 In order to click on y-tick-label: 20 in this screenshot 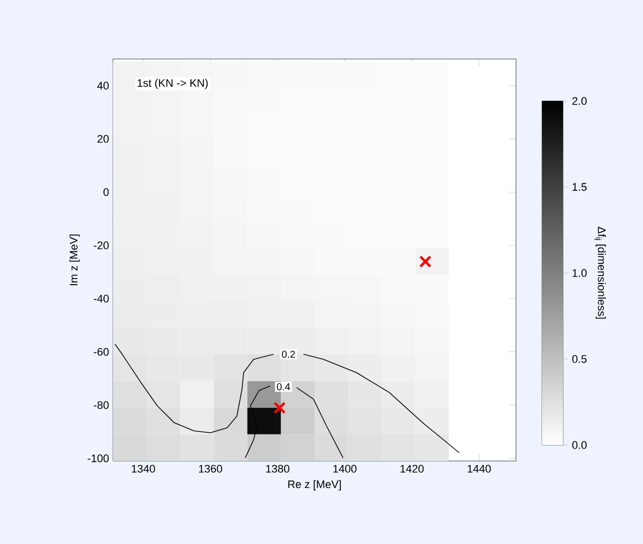, I will do `click(103, 138)`.